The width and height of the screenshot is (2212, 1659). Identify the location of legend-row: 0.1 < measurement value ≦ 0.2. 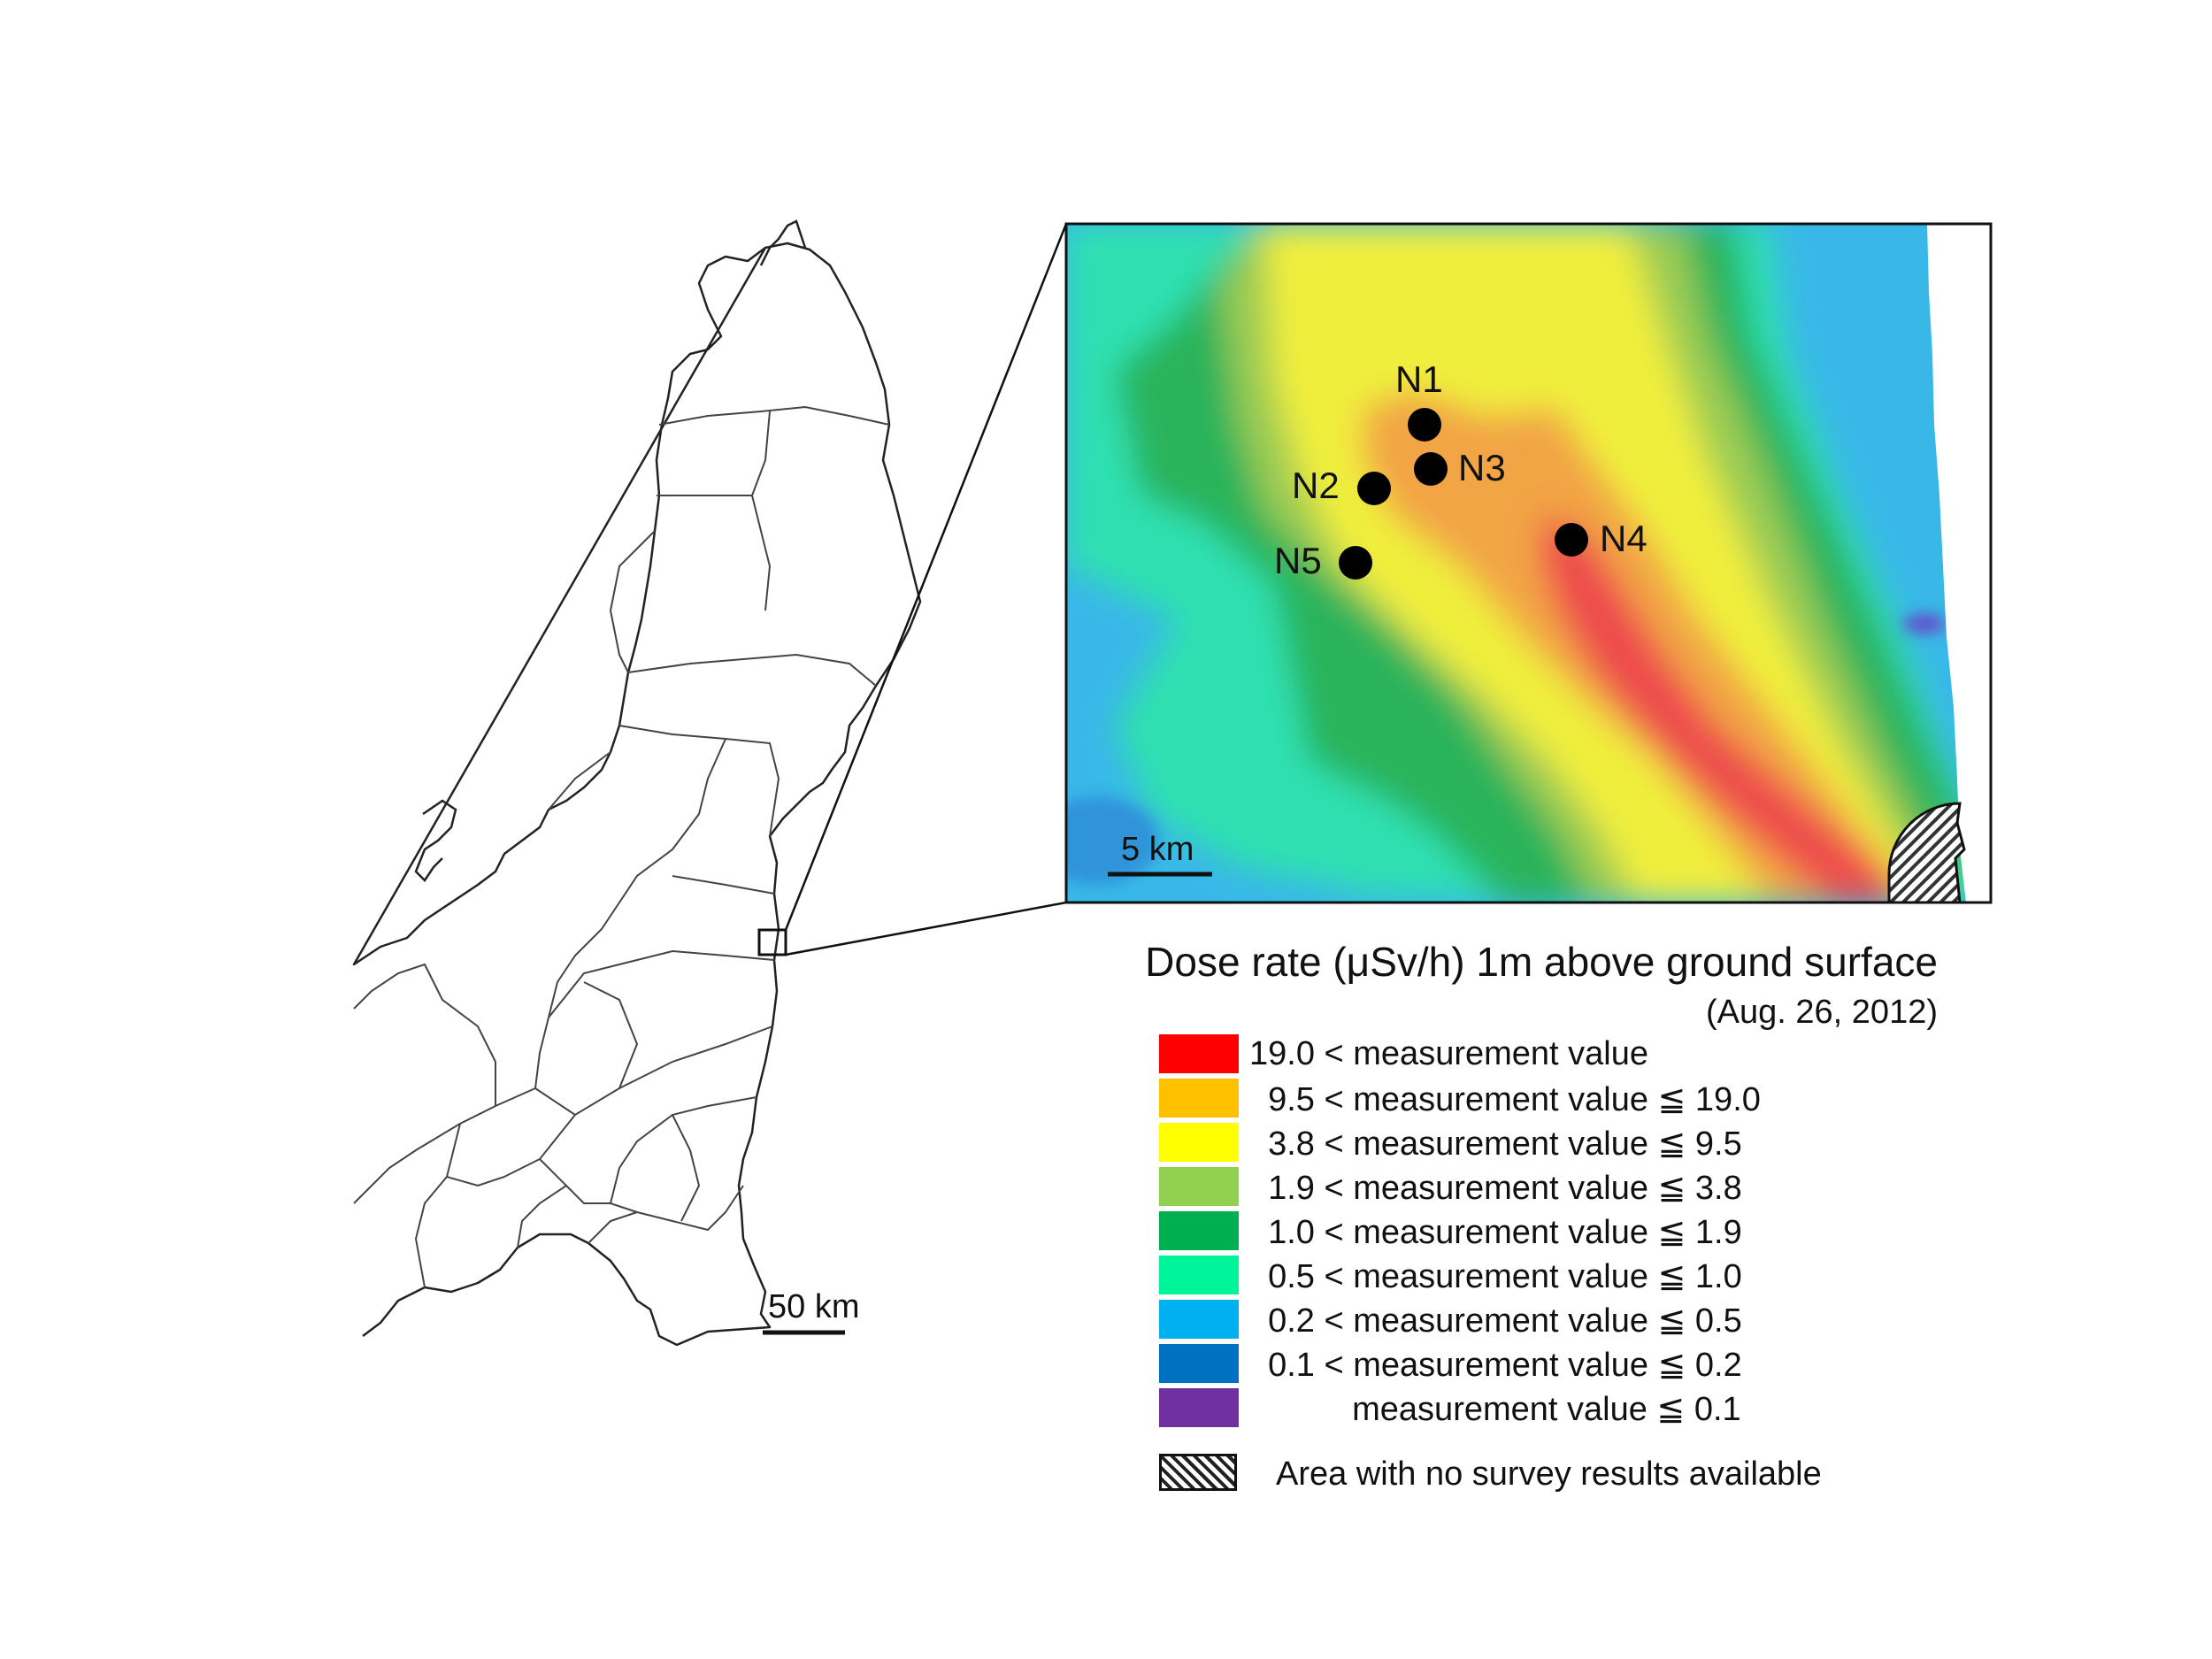
(1557, 1364).